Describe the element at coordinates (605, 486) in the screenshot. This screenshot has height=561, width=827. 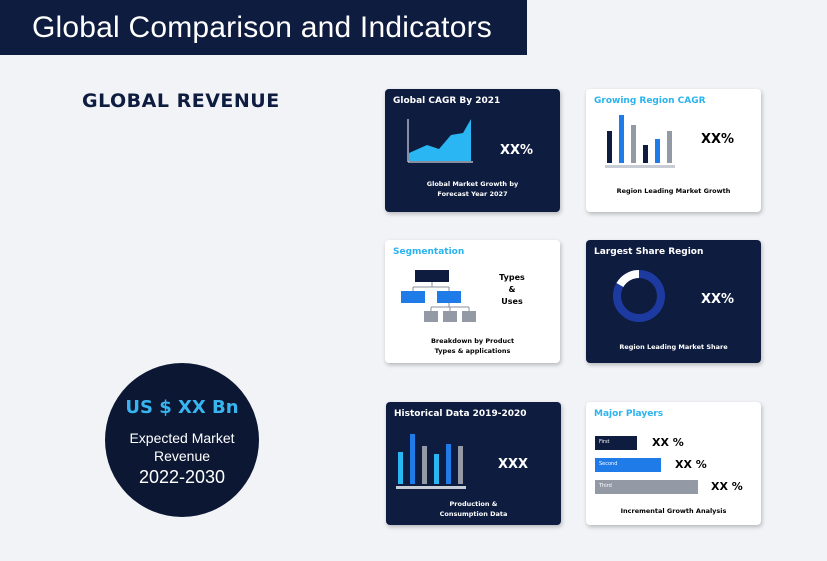
I see `player-bar-third-label: Third` at that location.